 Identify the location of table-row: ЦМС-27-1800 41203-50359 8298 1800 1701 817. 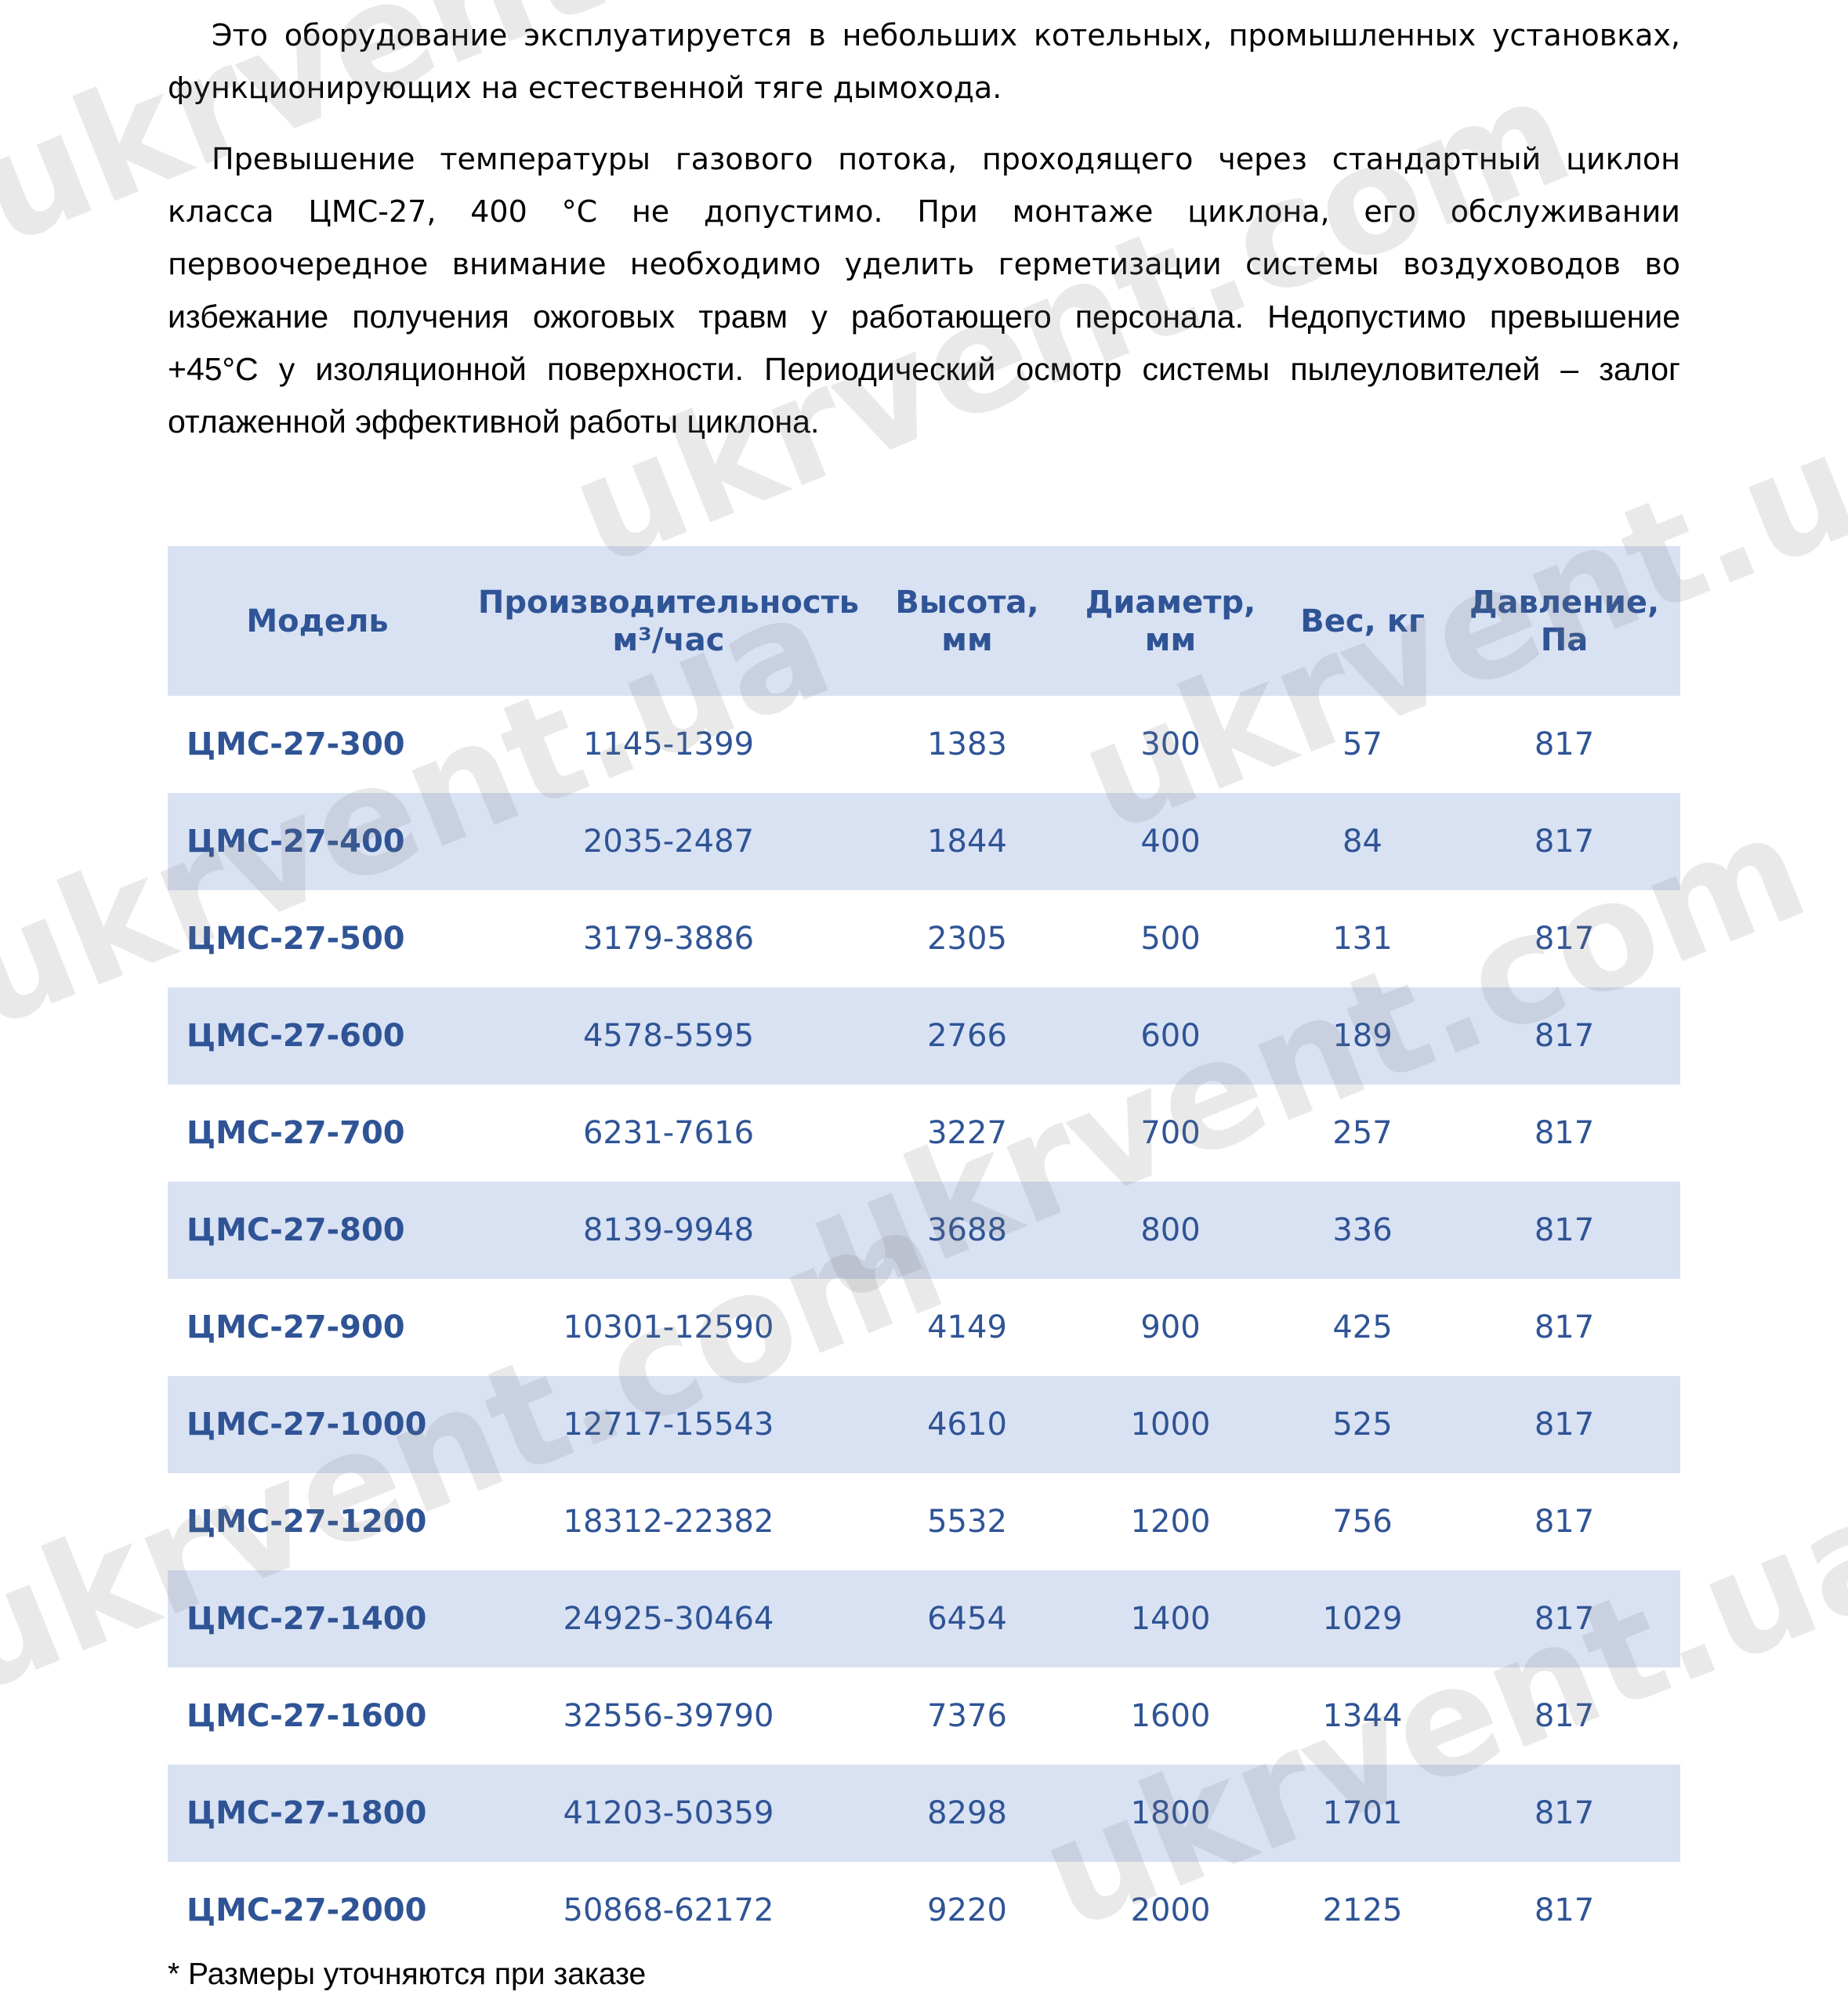
(924, 1813).